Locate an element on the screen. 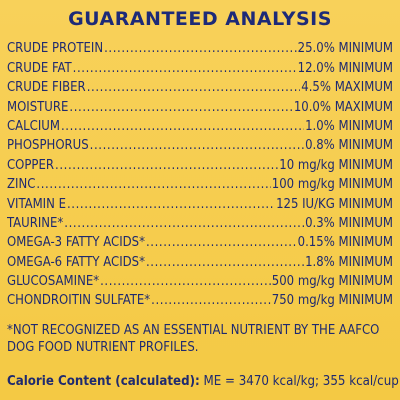 The width and height of the screenshot is (400, 400). analysis-row: GLUCOSAMINE* 500 mg/kg MINIMUM is located at coordinates (200, 280).